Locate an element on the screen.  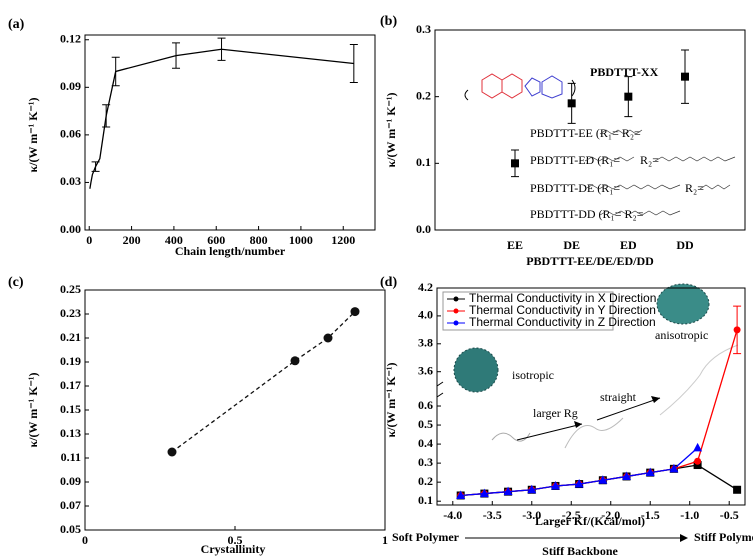
y-tick-label: 0.12 is located at coordinates (70, 39).